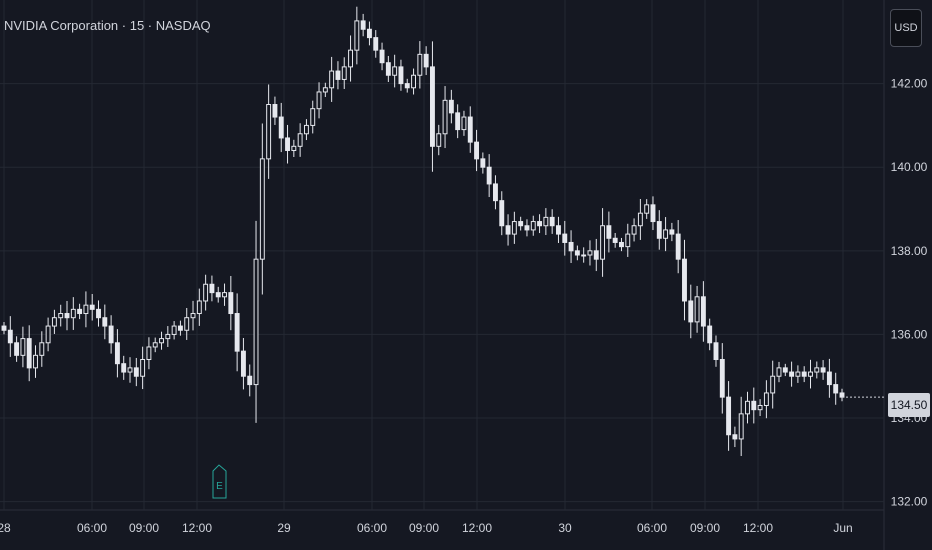  Describe the element at coordinates (909, 502) in the screenshot. I see `y-tick-label: 132.00` at that location.